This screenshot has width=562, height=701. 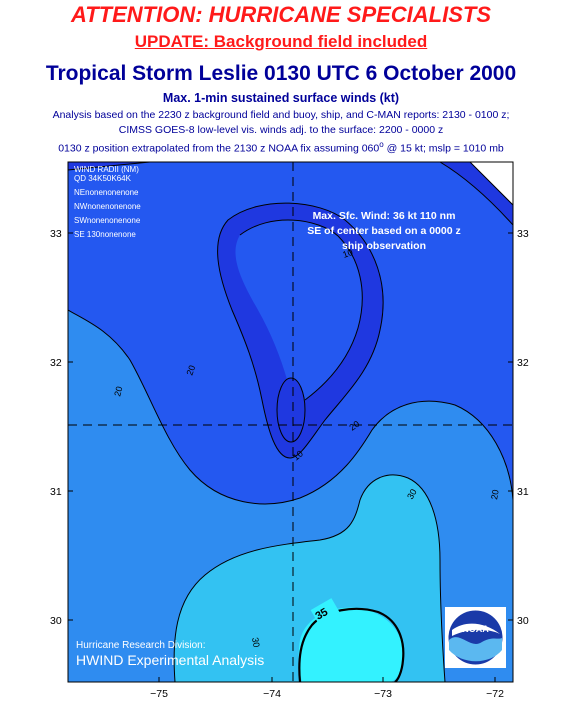 What do you see at coordinates (159, 694) in the screenshot?
I see `x-tick-label: −75` at bounding box center [159, 694].